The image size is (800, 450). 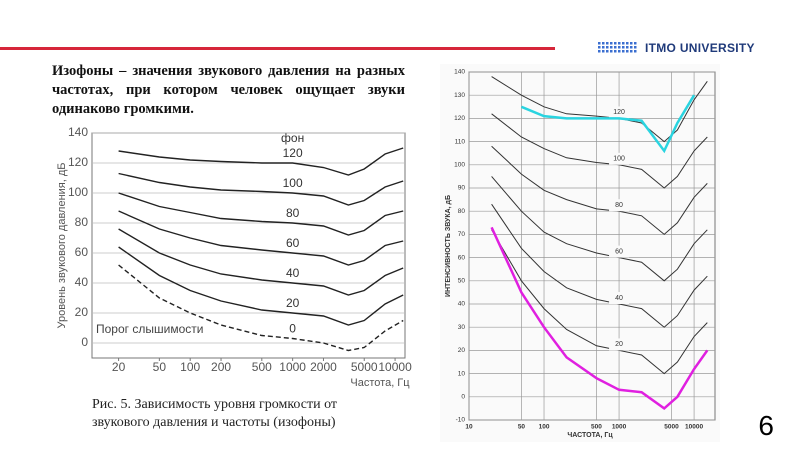 I want to click on series-label: 20, so click(x=293, y=303).